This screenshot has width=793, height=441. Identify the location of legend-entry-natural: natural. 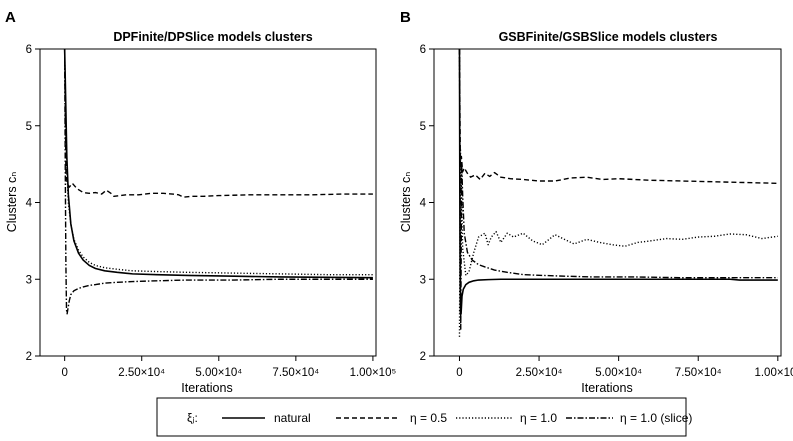
(292, 418).